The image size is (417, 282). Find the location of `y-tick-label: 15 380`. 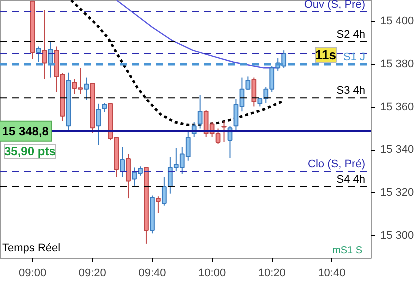

y-tick-label: 15 380 is located at coordinates (397, 64).